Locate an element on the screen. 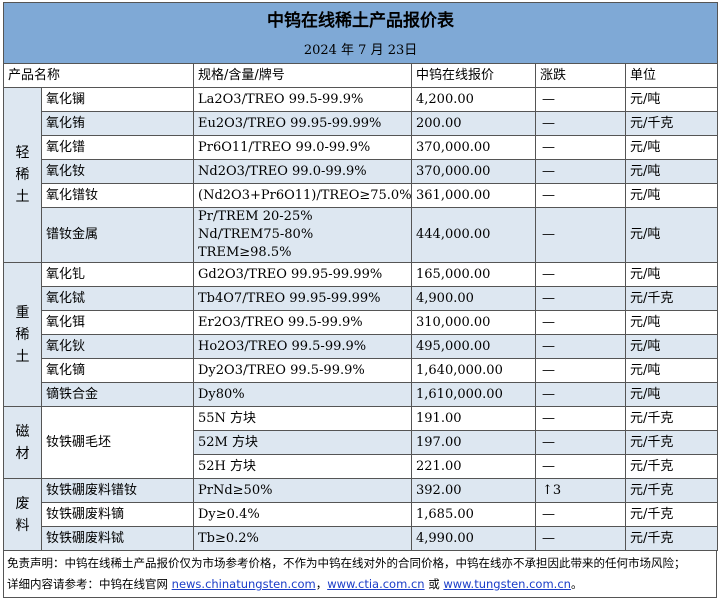  link-ctia: www.ctia.com.cn is located at coordinates (376, 584).